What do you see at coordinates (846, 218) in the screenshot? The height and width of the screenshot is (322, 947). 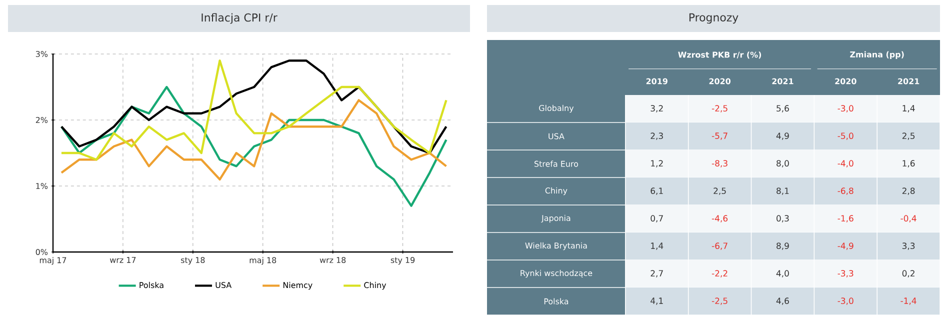 I see `data-label: -1,6` at bounding box center [846, 218].